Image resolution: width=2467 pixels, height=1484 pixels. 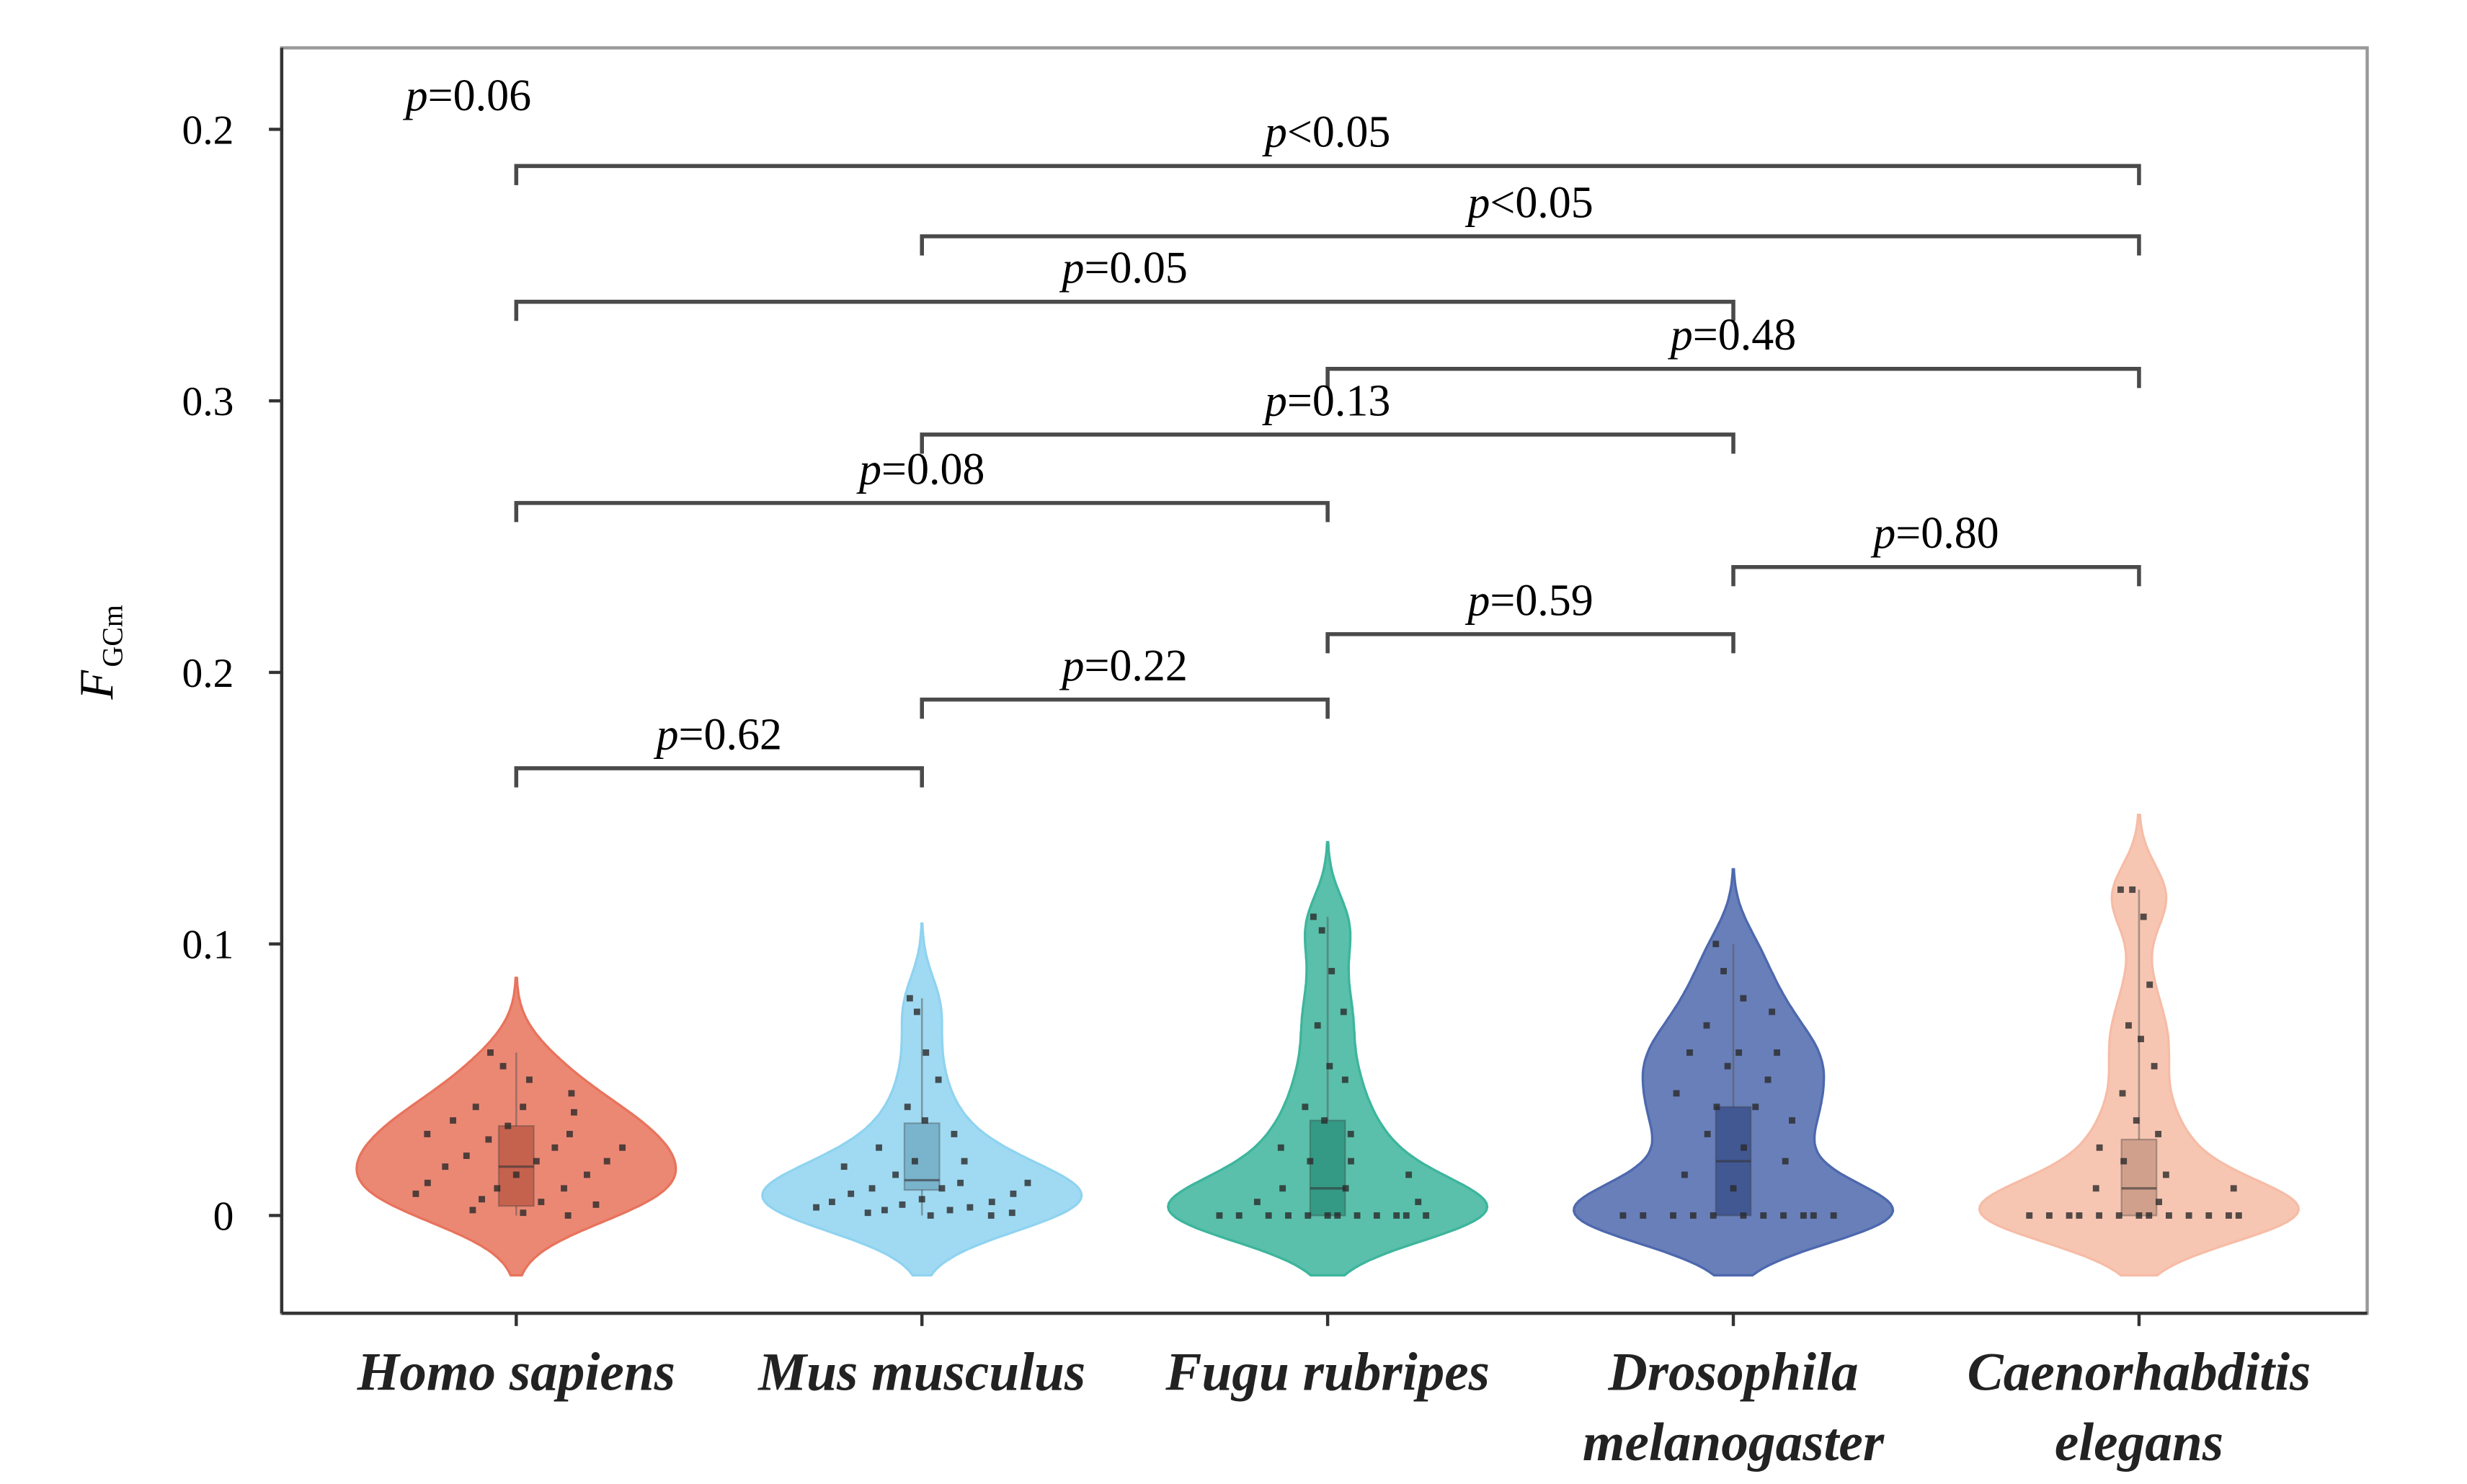 I want to click on y-label-sub: GCm, so click(x=112, y=636).